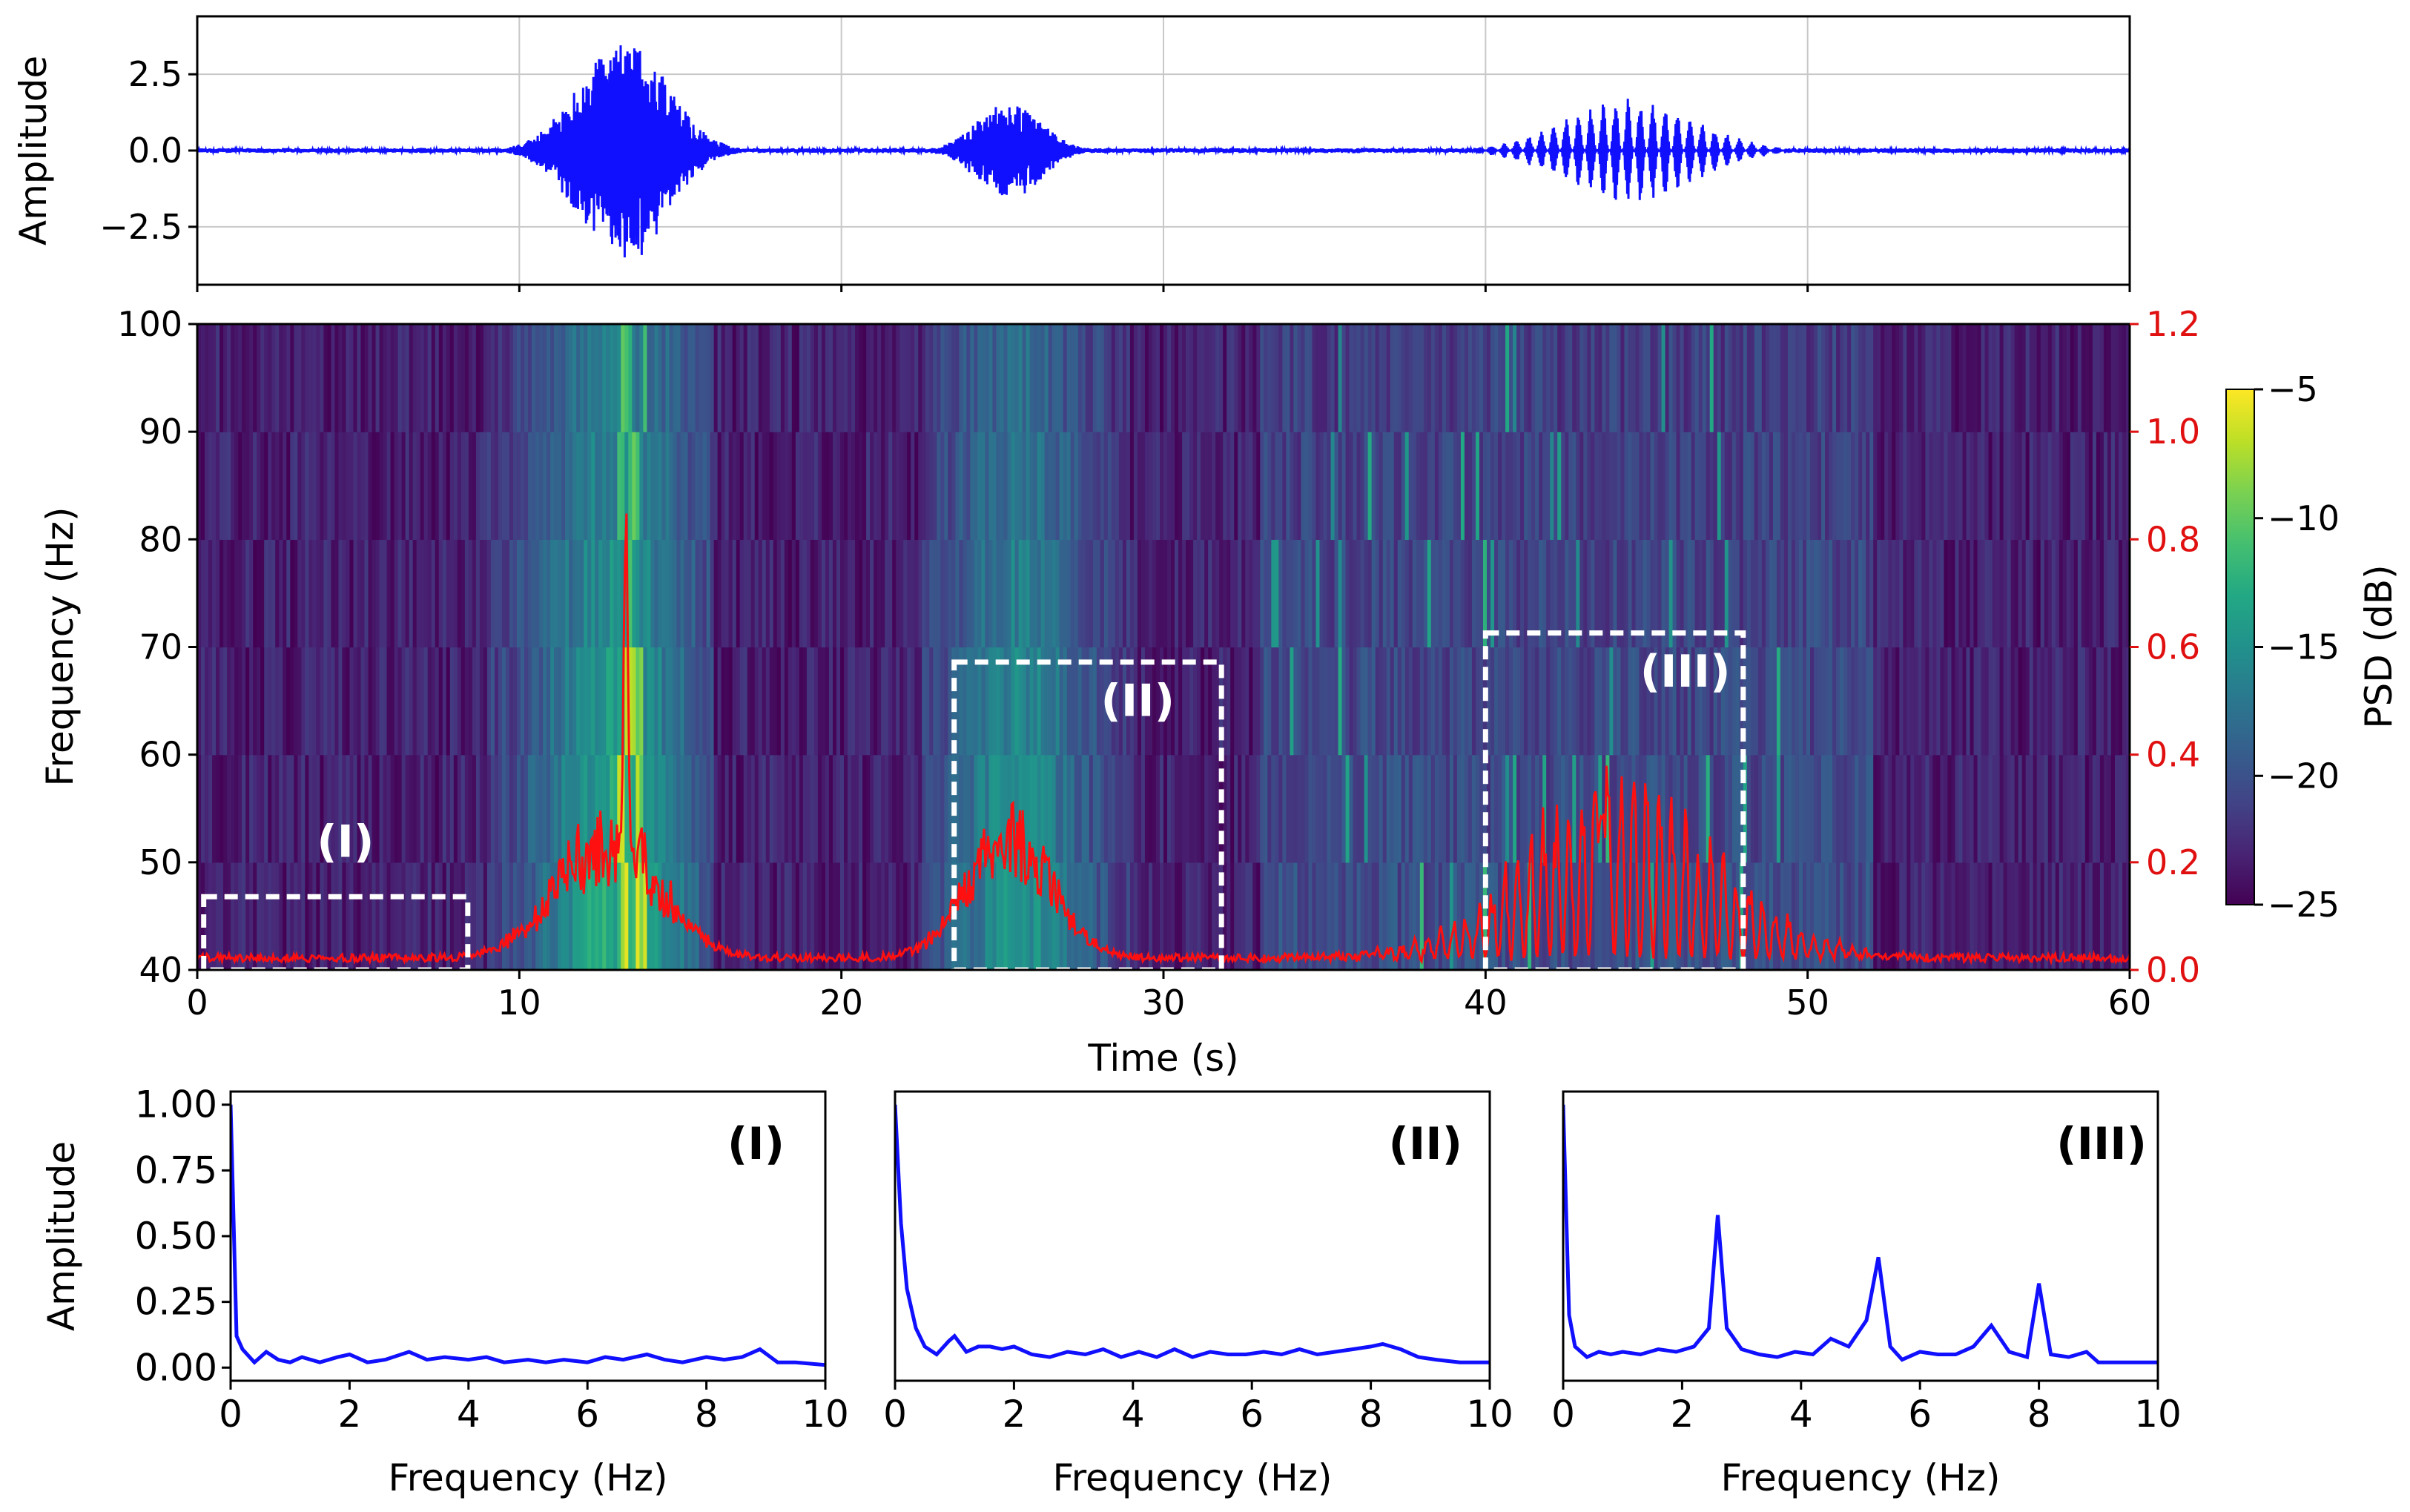  What do you see at coordinates (161, 539) in the screenshot?
I see `spec-ytick-label: 80` at bounding box center [161, 539].